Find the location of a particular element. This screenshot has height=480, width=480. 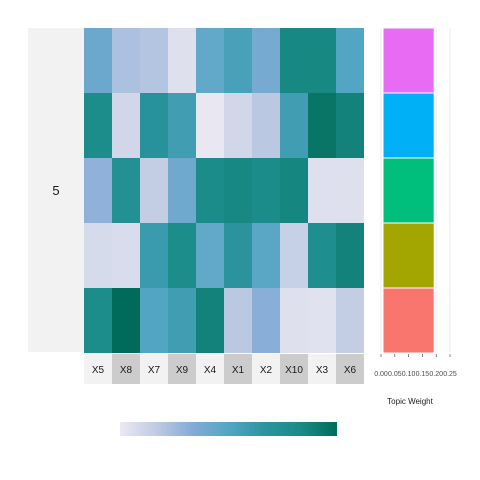

facet-label: 5 is located at coordinates (55, 190).